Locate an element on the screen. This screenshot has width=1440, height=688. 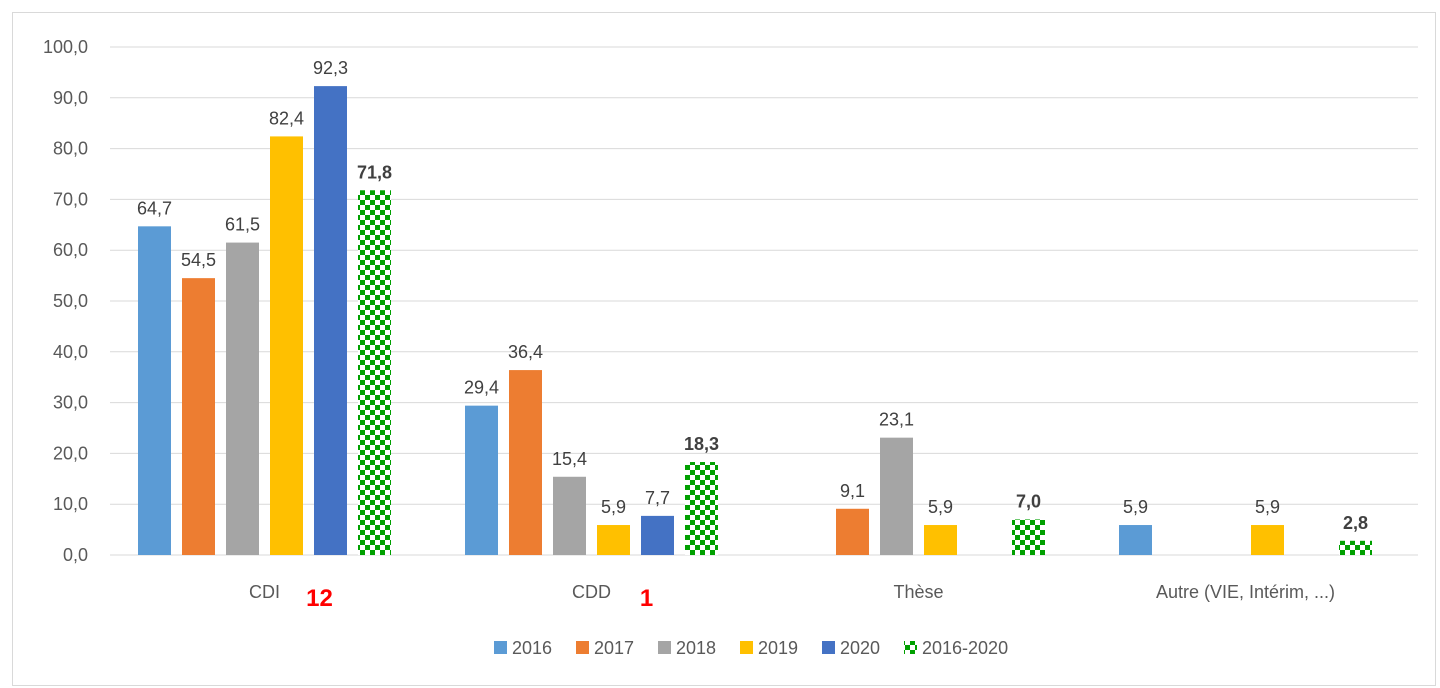
bar-2019-th-se is located at coordinates (940, 540).